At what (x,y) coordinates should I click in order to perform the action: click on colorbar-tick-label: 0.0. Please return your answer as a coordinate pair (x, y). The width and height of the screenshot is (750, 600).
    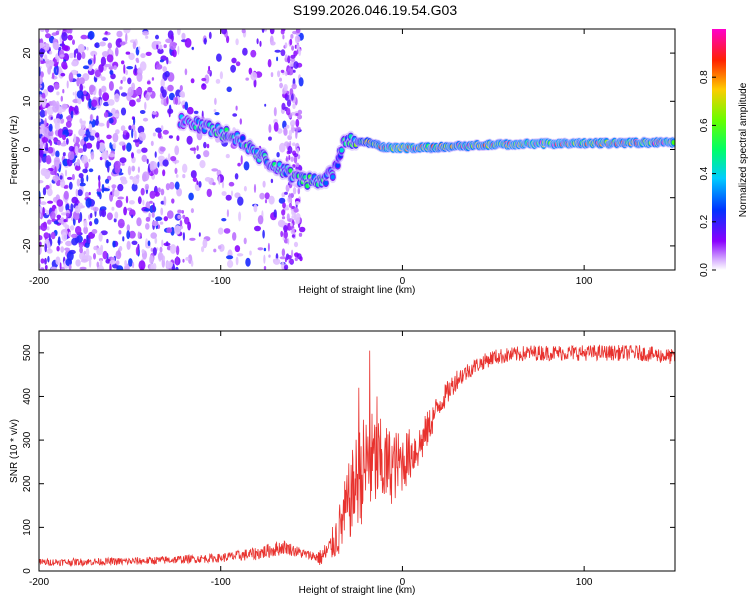
    Looking at the image, I should click on (704, 270).